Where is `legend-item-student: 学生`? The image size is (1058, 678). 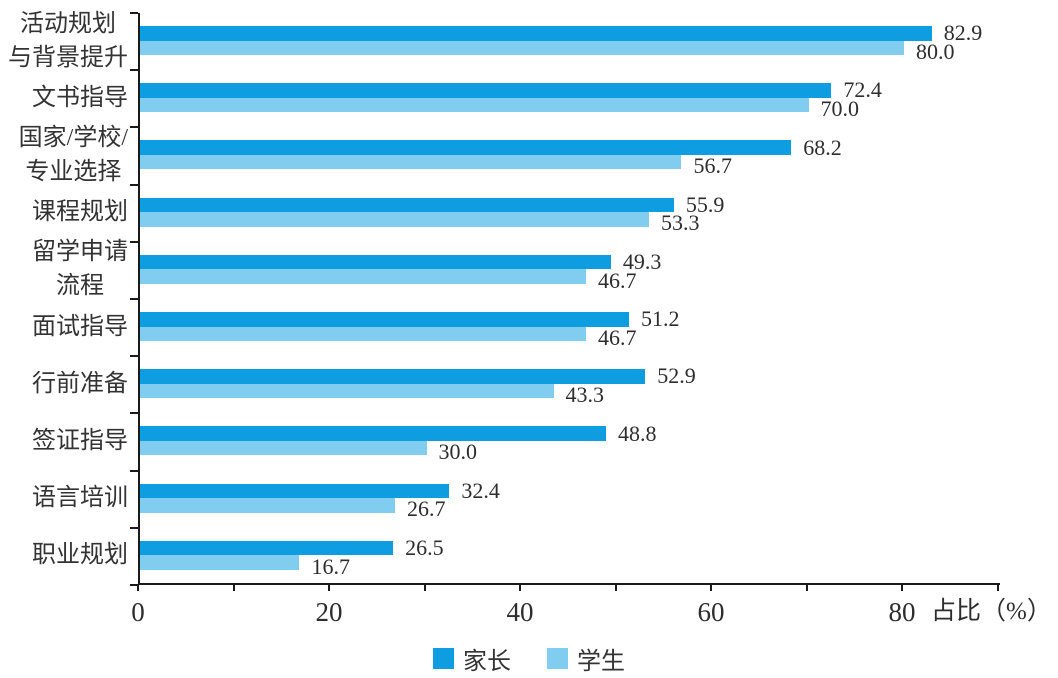 legend-item-student: 学生 is located at coordinates (586, 658).